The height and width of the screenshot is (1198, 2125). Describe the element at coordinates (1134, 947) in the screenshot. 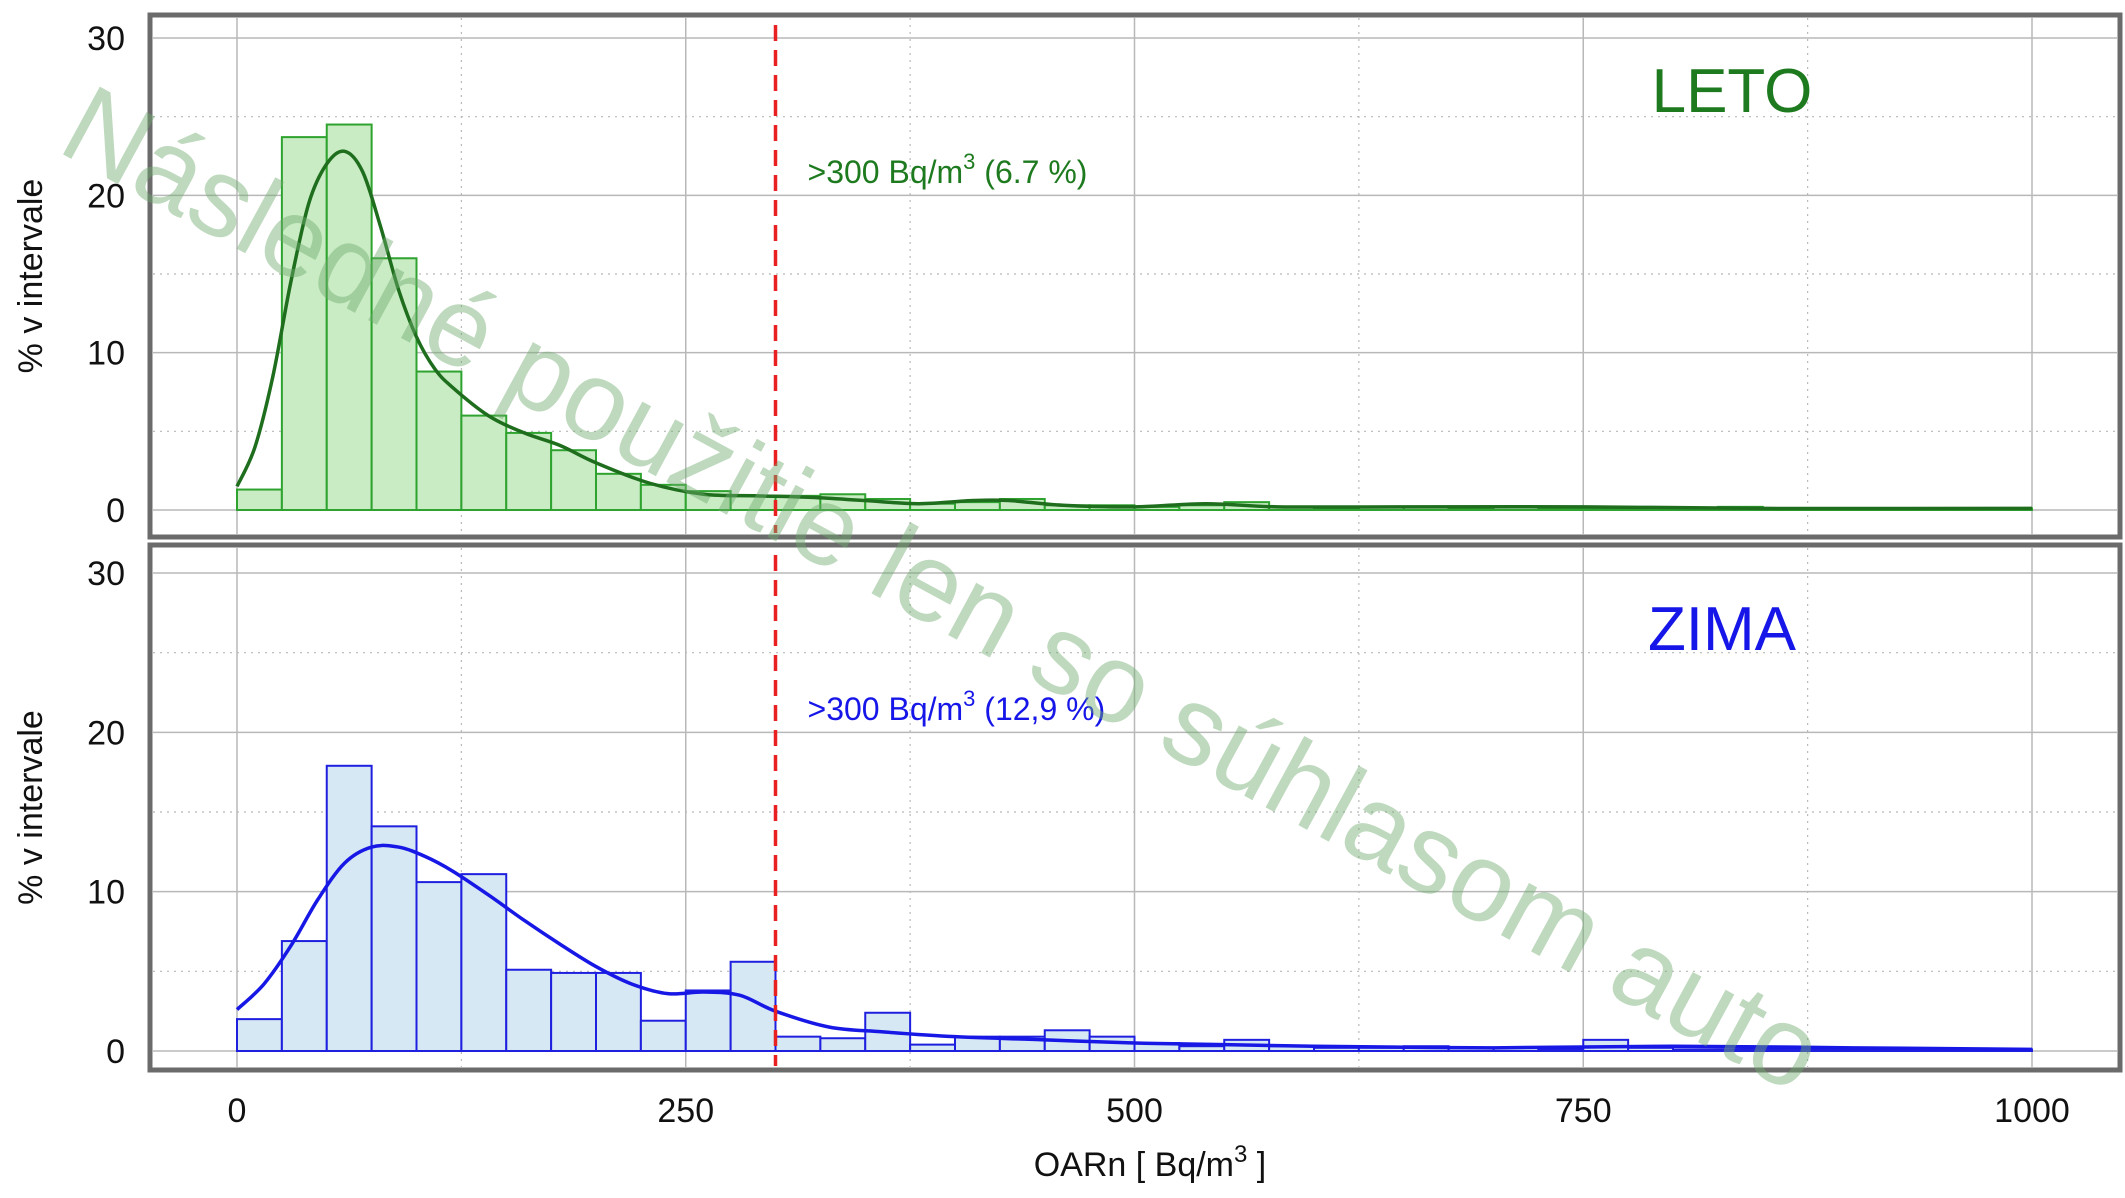

I see `density-curve` at that location.